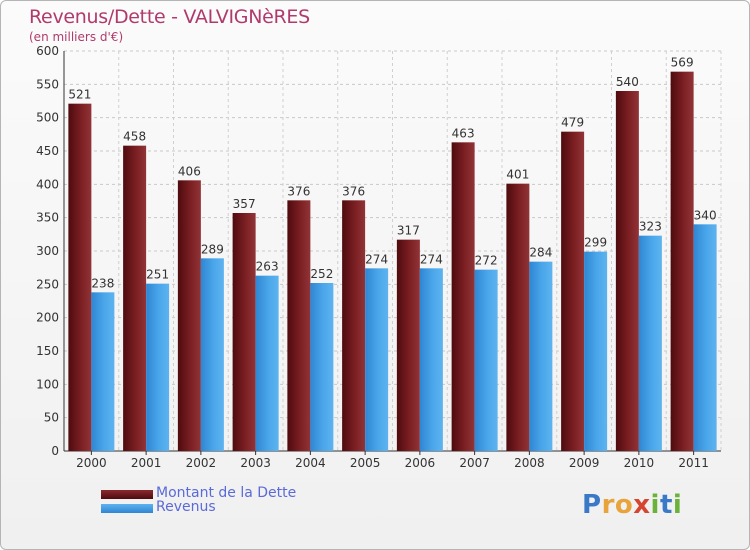  I want to click on logo-letter: t, so click(666, 505).